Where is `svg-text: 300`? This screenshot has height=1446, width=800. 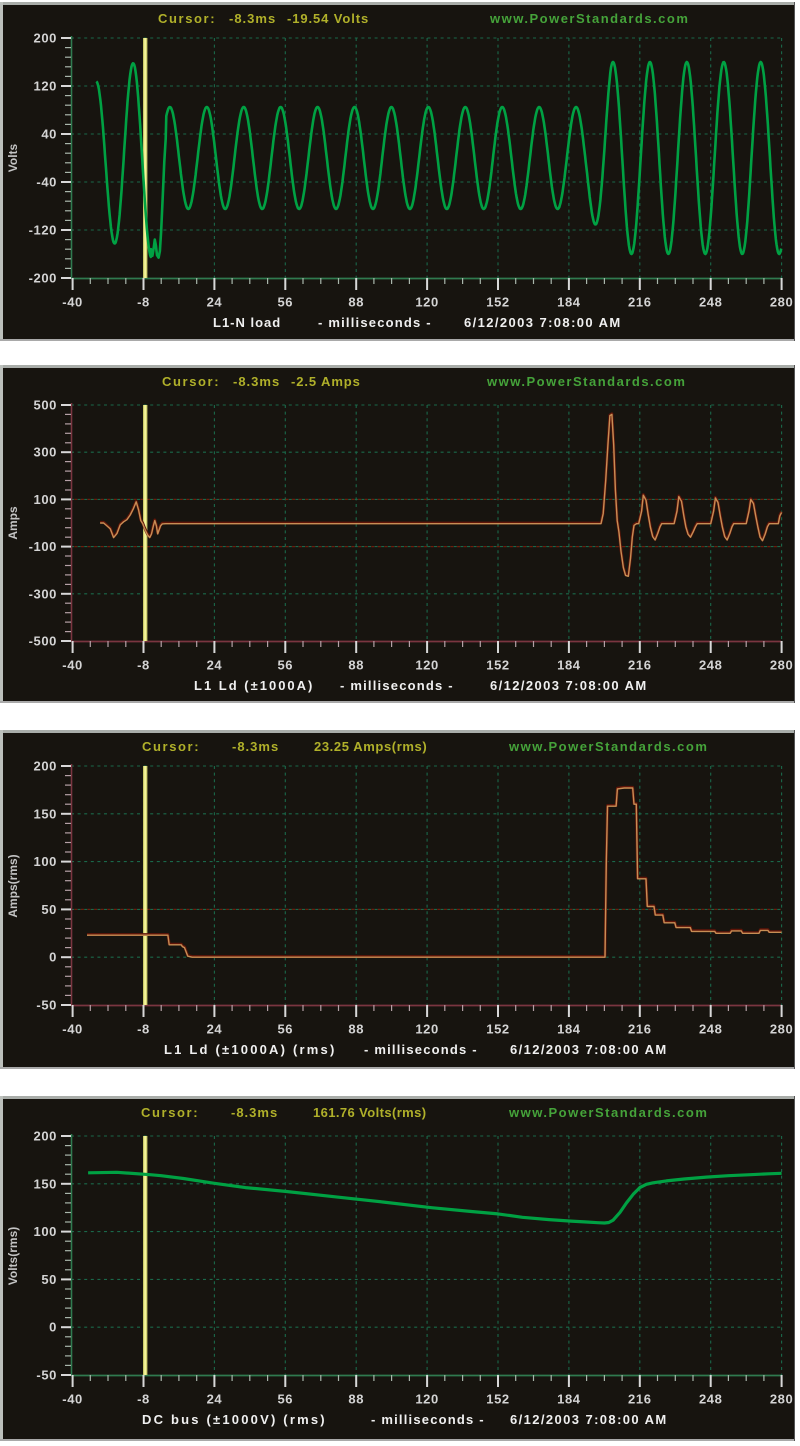
svg-text: 300 is located at coordinates (46, 452).